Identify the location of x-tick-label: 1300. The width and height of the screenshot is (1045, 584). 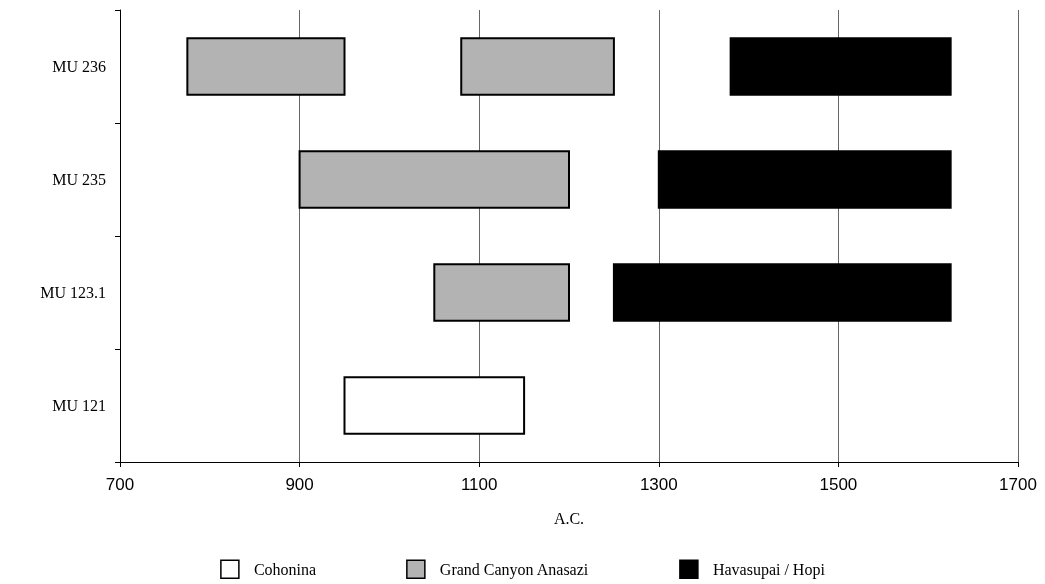
(658, 484).